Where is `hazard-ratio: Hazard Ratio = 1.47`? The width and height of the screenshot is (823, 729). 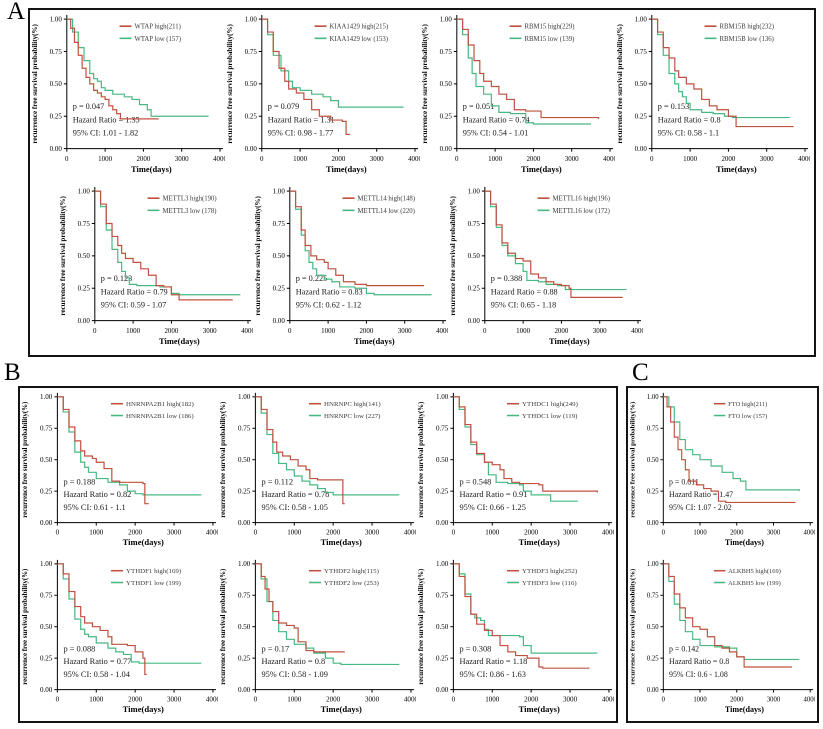 hazard-ratio: Hazard Ratio = 1.47 is located at coordinates (701, 494).